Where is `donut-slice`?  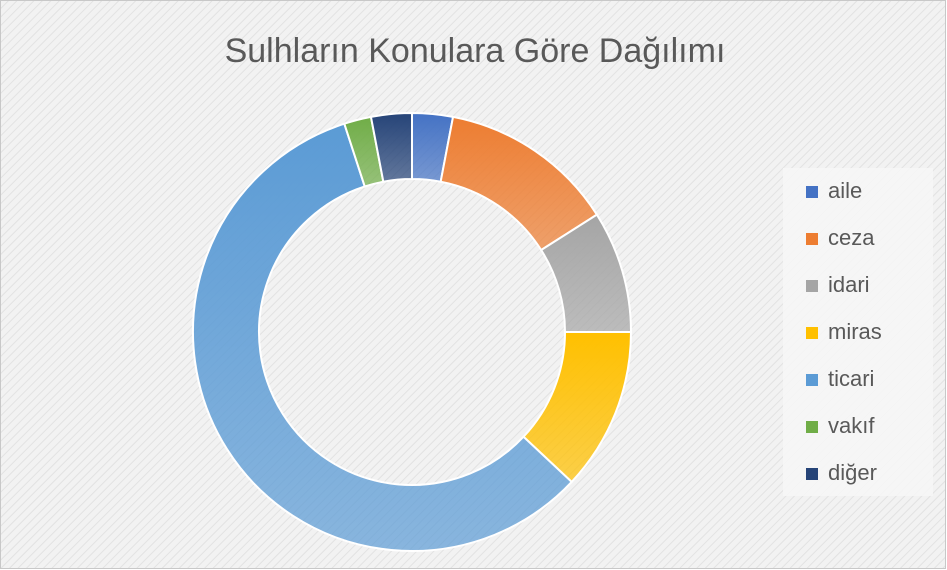 donut-slice is located at coordinates (391, 147).